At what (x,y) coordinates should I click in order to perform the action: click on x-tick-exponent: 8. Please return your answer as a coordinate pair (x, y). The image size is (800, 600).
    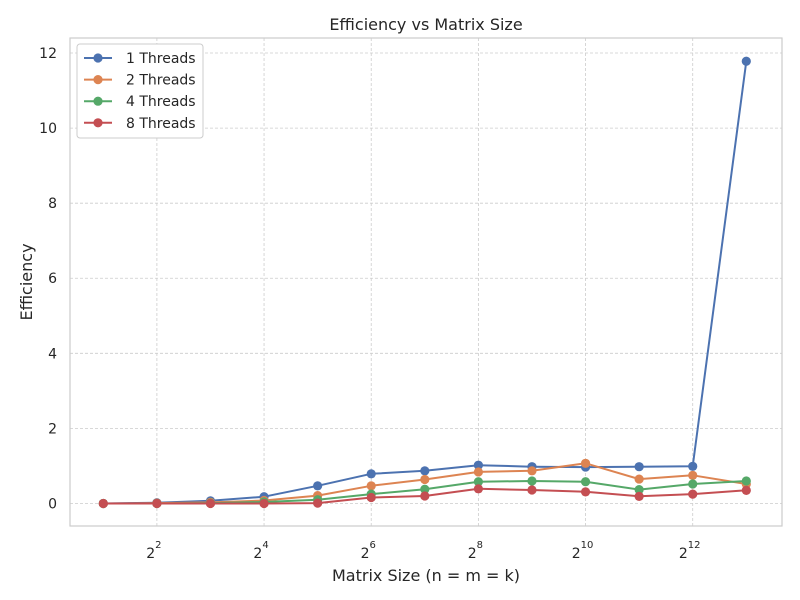
    Looking at the image, I should click on (480, 545).